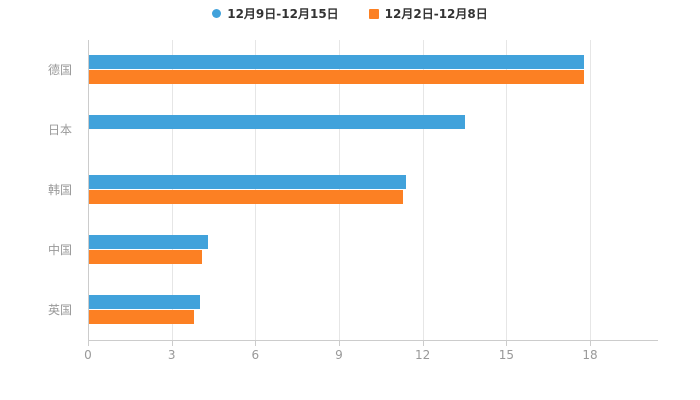 The height and width of the screenshot is (400, 700). I want to click on x-axis-line, so click(373, 340).